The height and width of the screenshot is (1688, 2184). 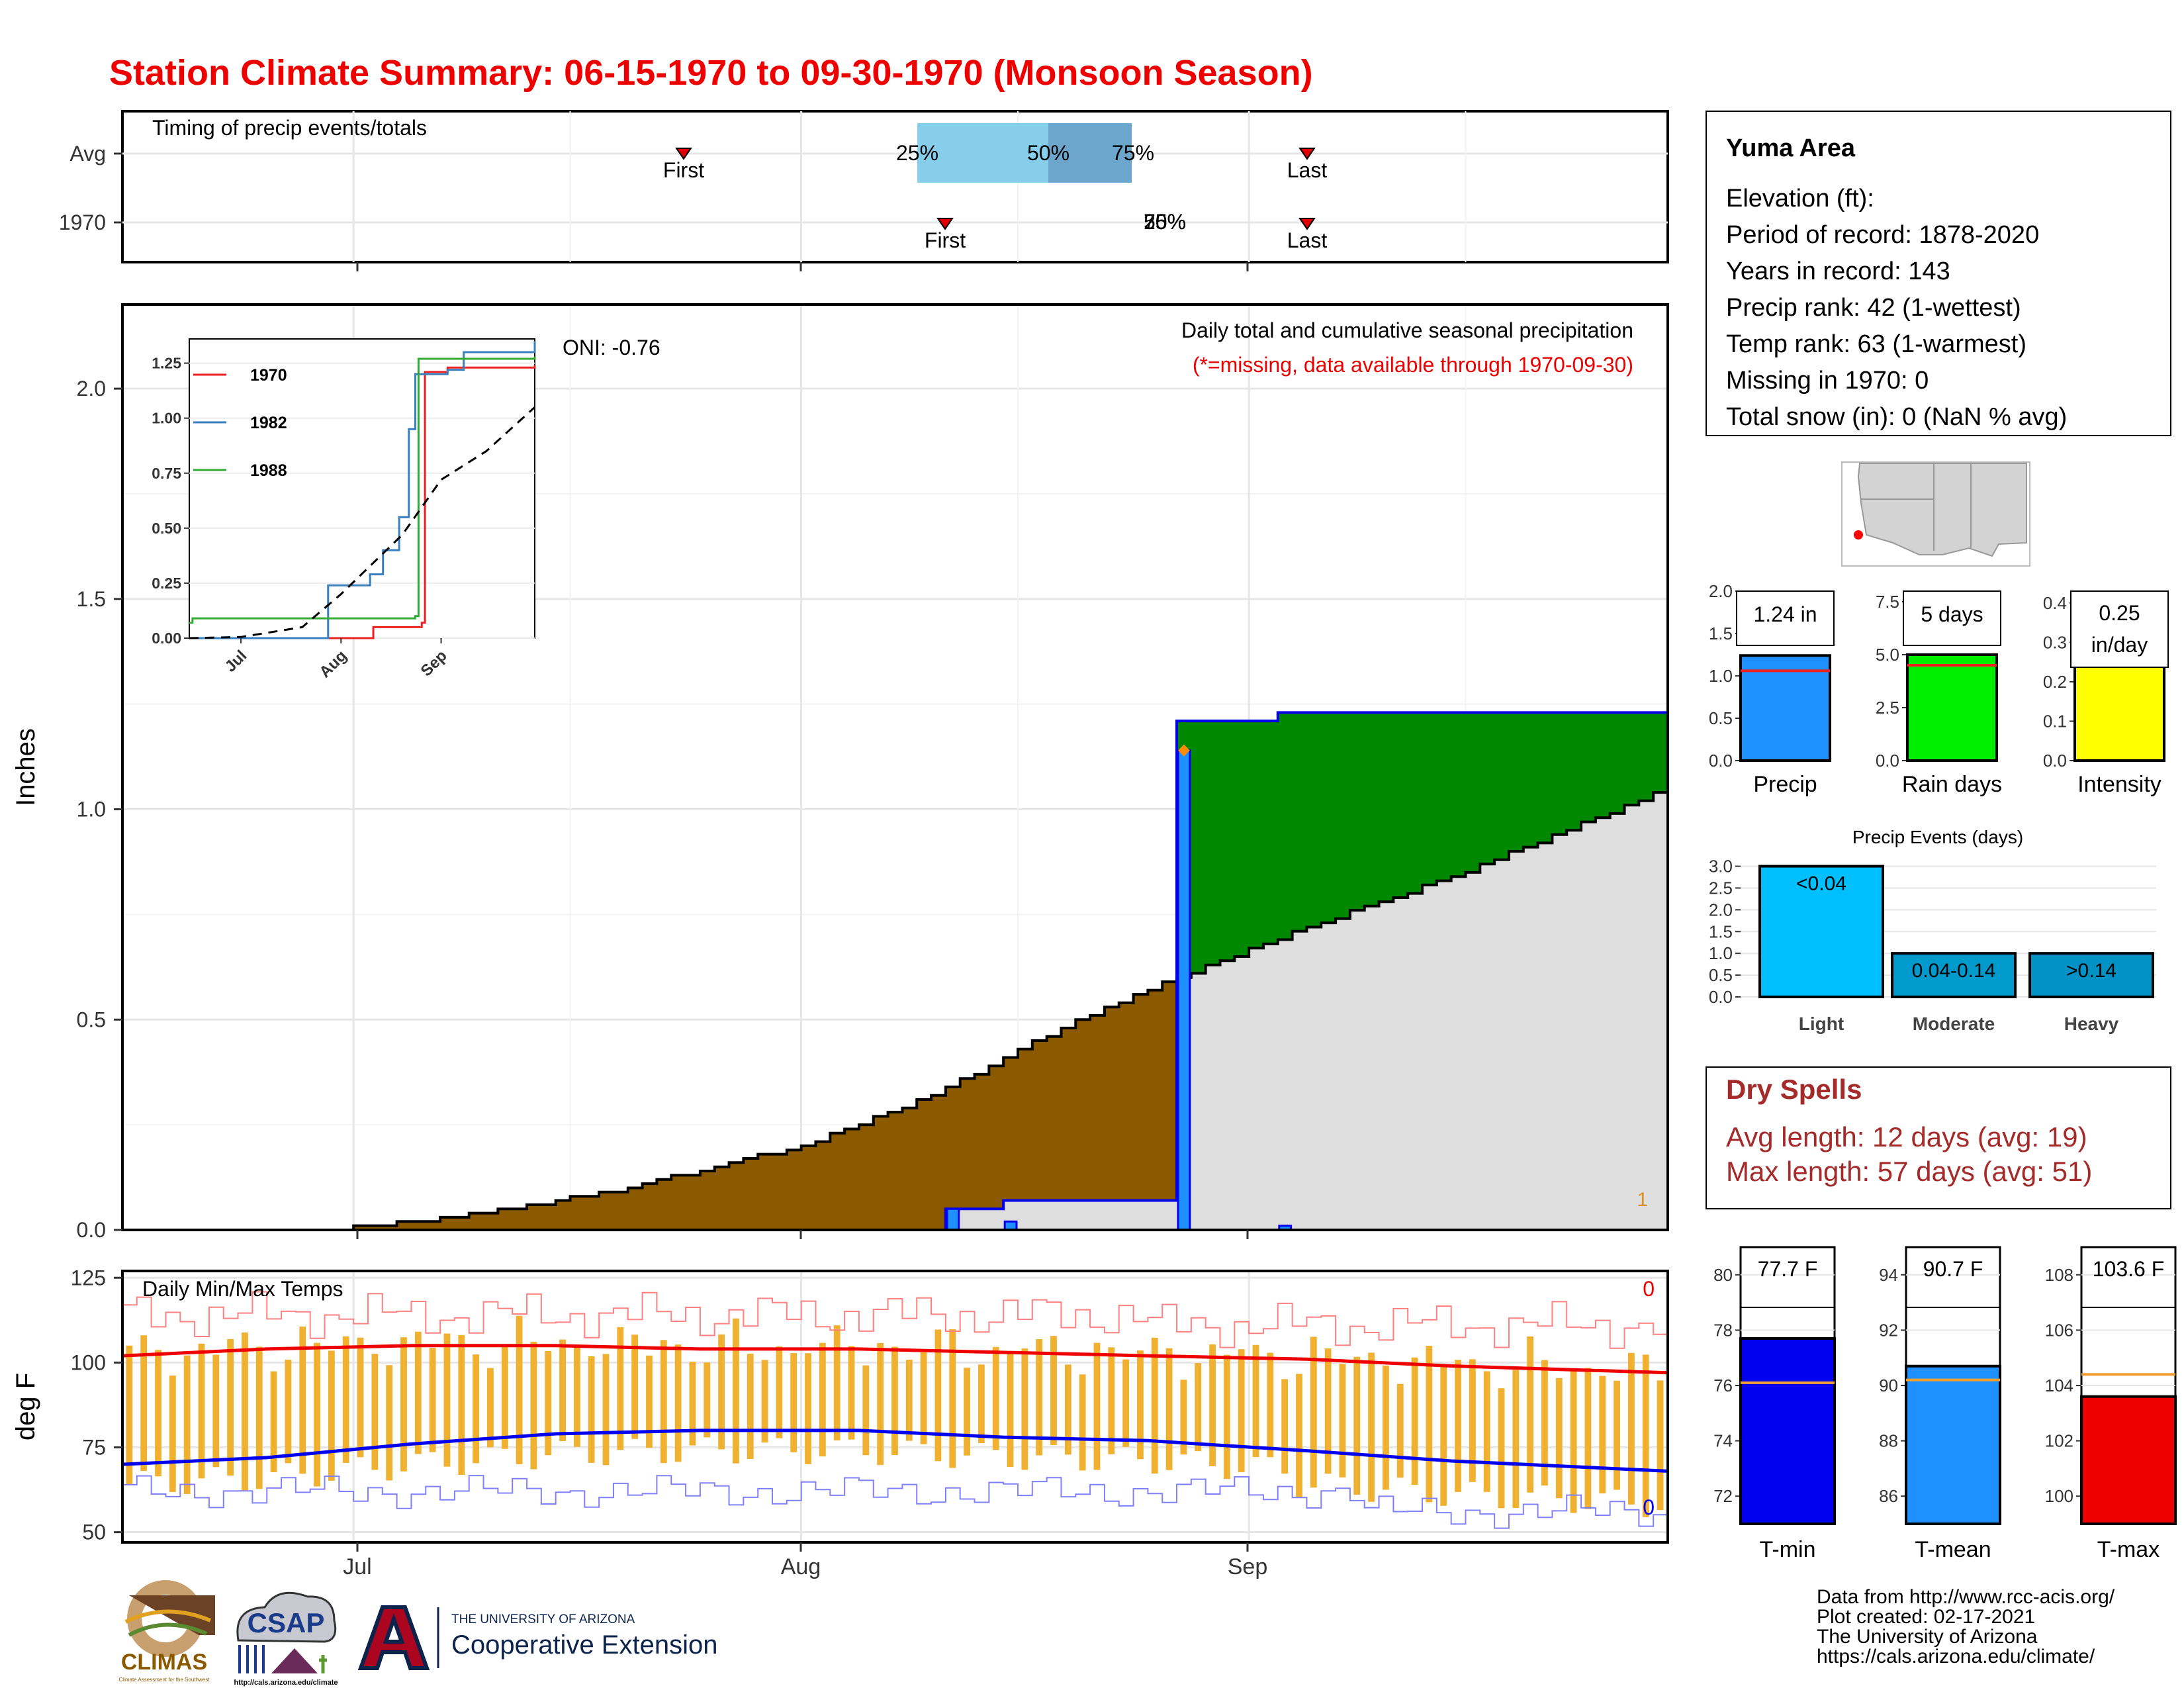 What do you see at coordinates (92, 809) in the screenshot?
I see `precip-y-tick-label: 1.0` at bounding box center [92, 809].